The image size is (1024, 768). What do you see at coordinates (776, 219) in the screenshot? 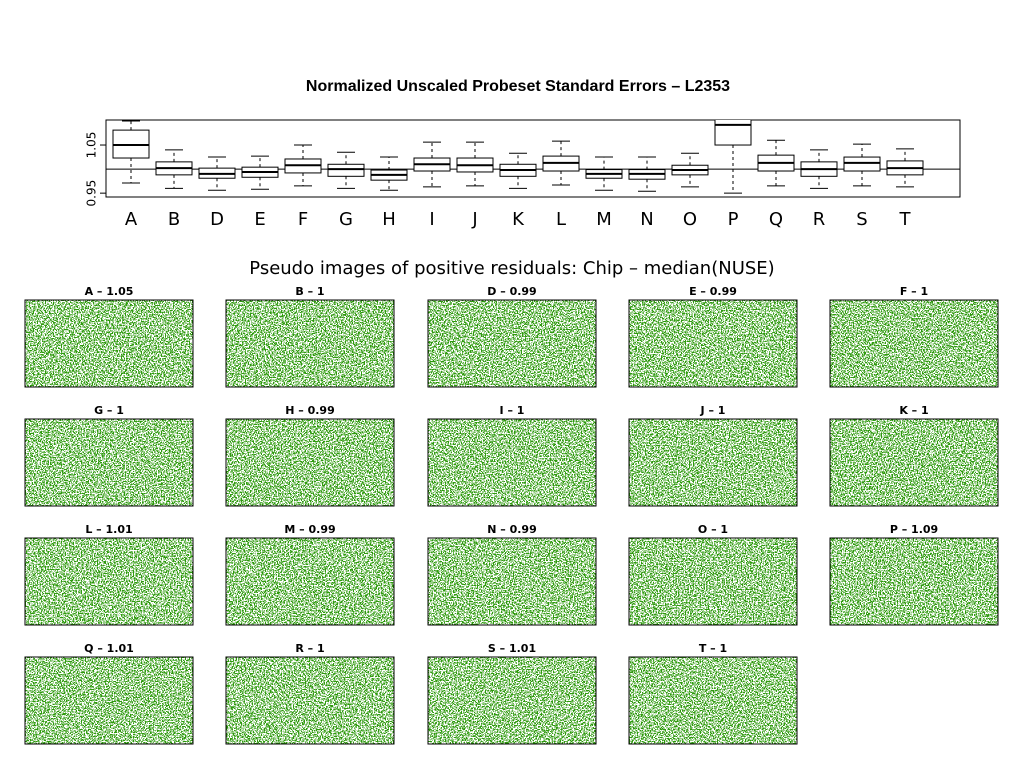
I see `x-tick-label: Q` at bounding box center [776, 219].